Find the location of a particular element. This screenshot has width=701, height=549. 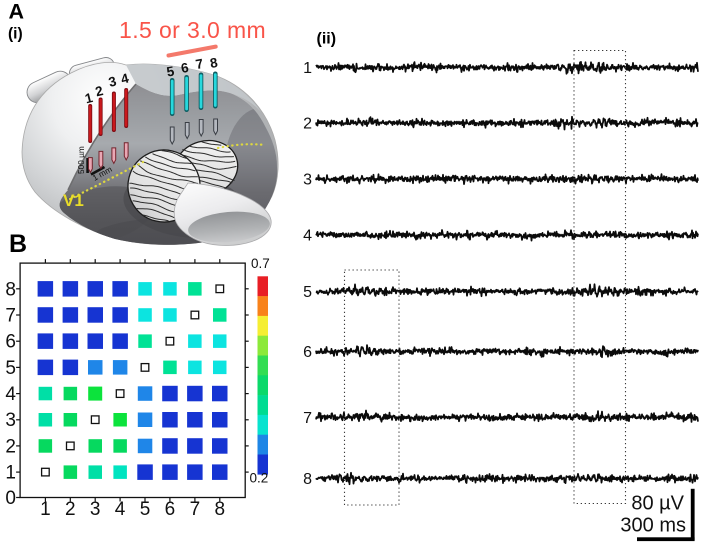

svg-text: 300 ms is located at coordinates (653, 526).